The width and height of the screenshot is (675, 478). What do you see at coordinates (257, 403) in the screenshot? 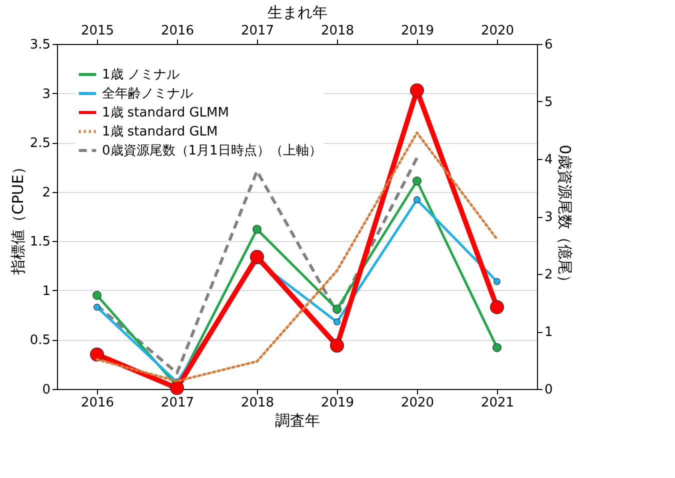
I see `x-tick-label: 2018` at bounding box center [257, 403].